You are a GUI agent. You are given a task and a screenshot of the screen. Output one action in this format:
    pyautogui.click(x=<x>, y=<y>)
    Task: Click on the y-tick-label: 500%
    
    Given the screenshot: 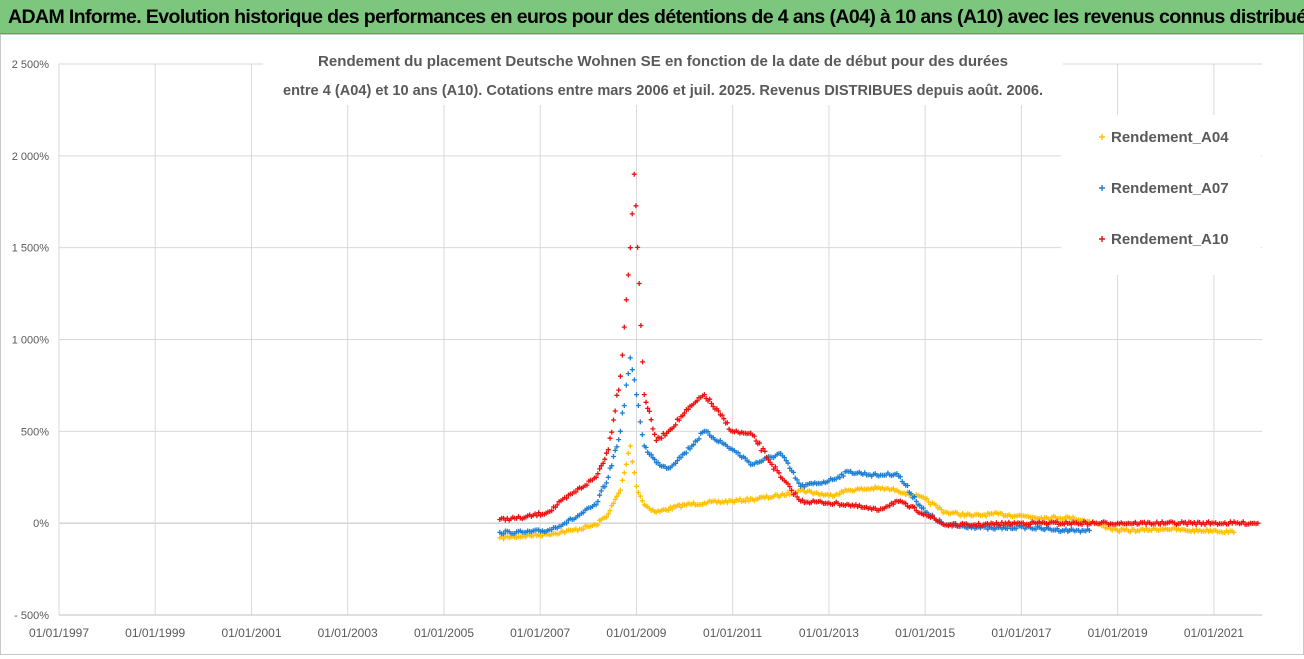 What is the action you would take?
    pyautogui.click(x=35, y=432)
    